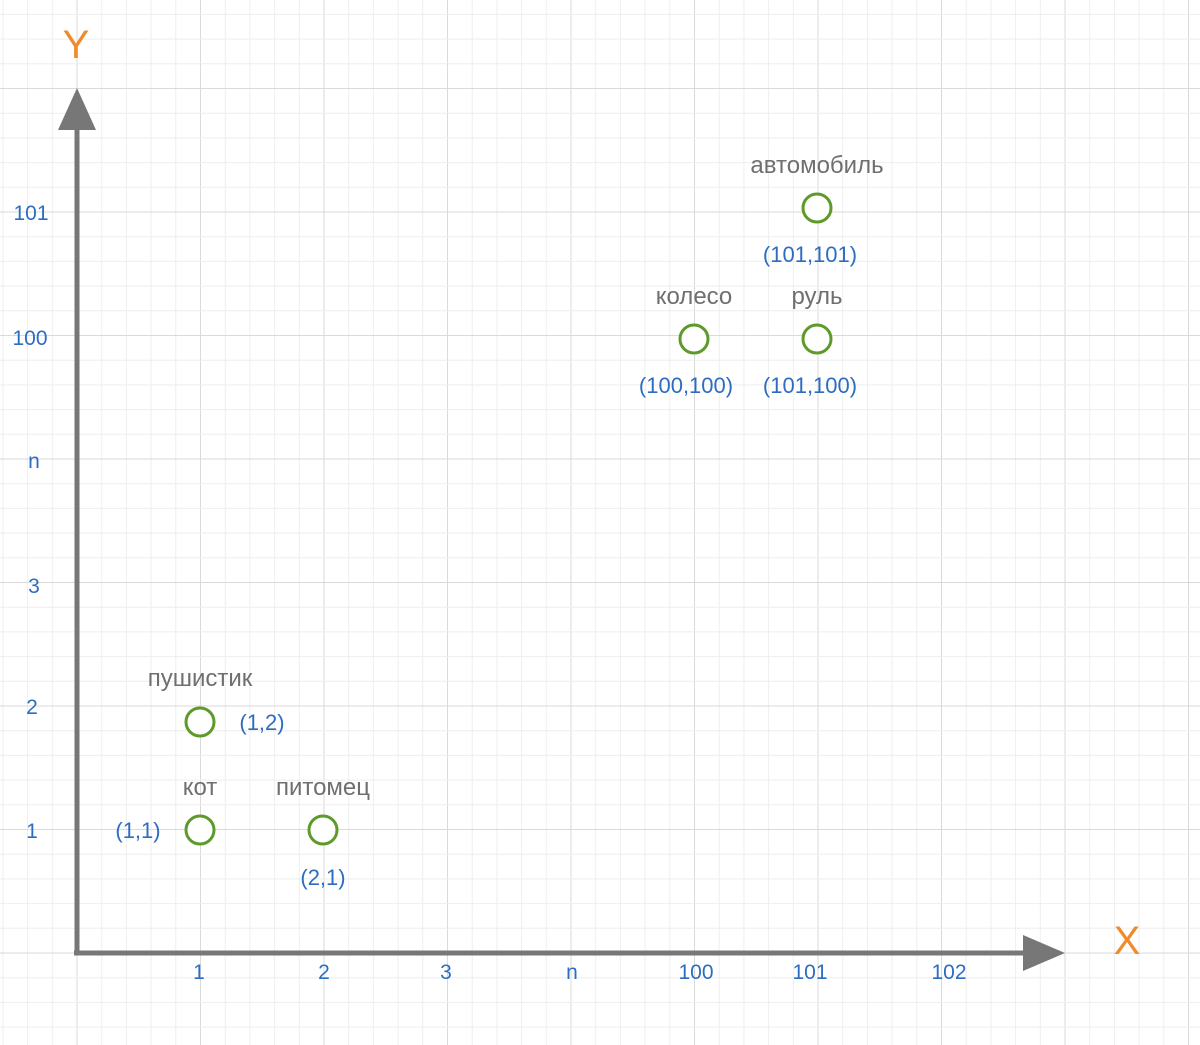 The height and width of the screenshot is (1045, 1200). Describe the element at coordinates (686, 385) in the screenshot. I see `point-coordinate-label: (100,100)` at that location.